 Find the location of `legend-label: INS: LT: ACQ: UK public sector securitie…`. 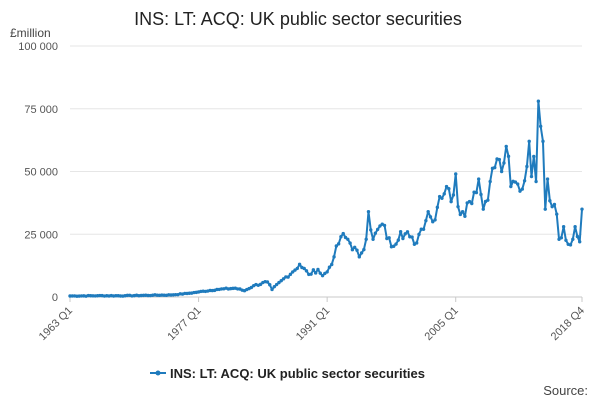

legend-label: INS: LT: ACQ: UK public sector securitie… is located at coordinates (297, 373).